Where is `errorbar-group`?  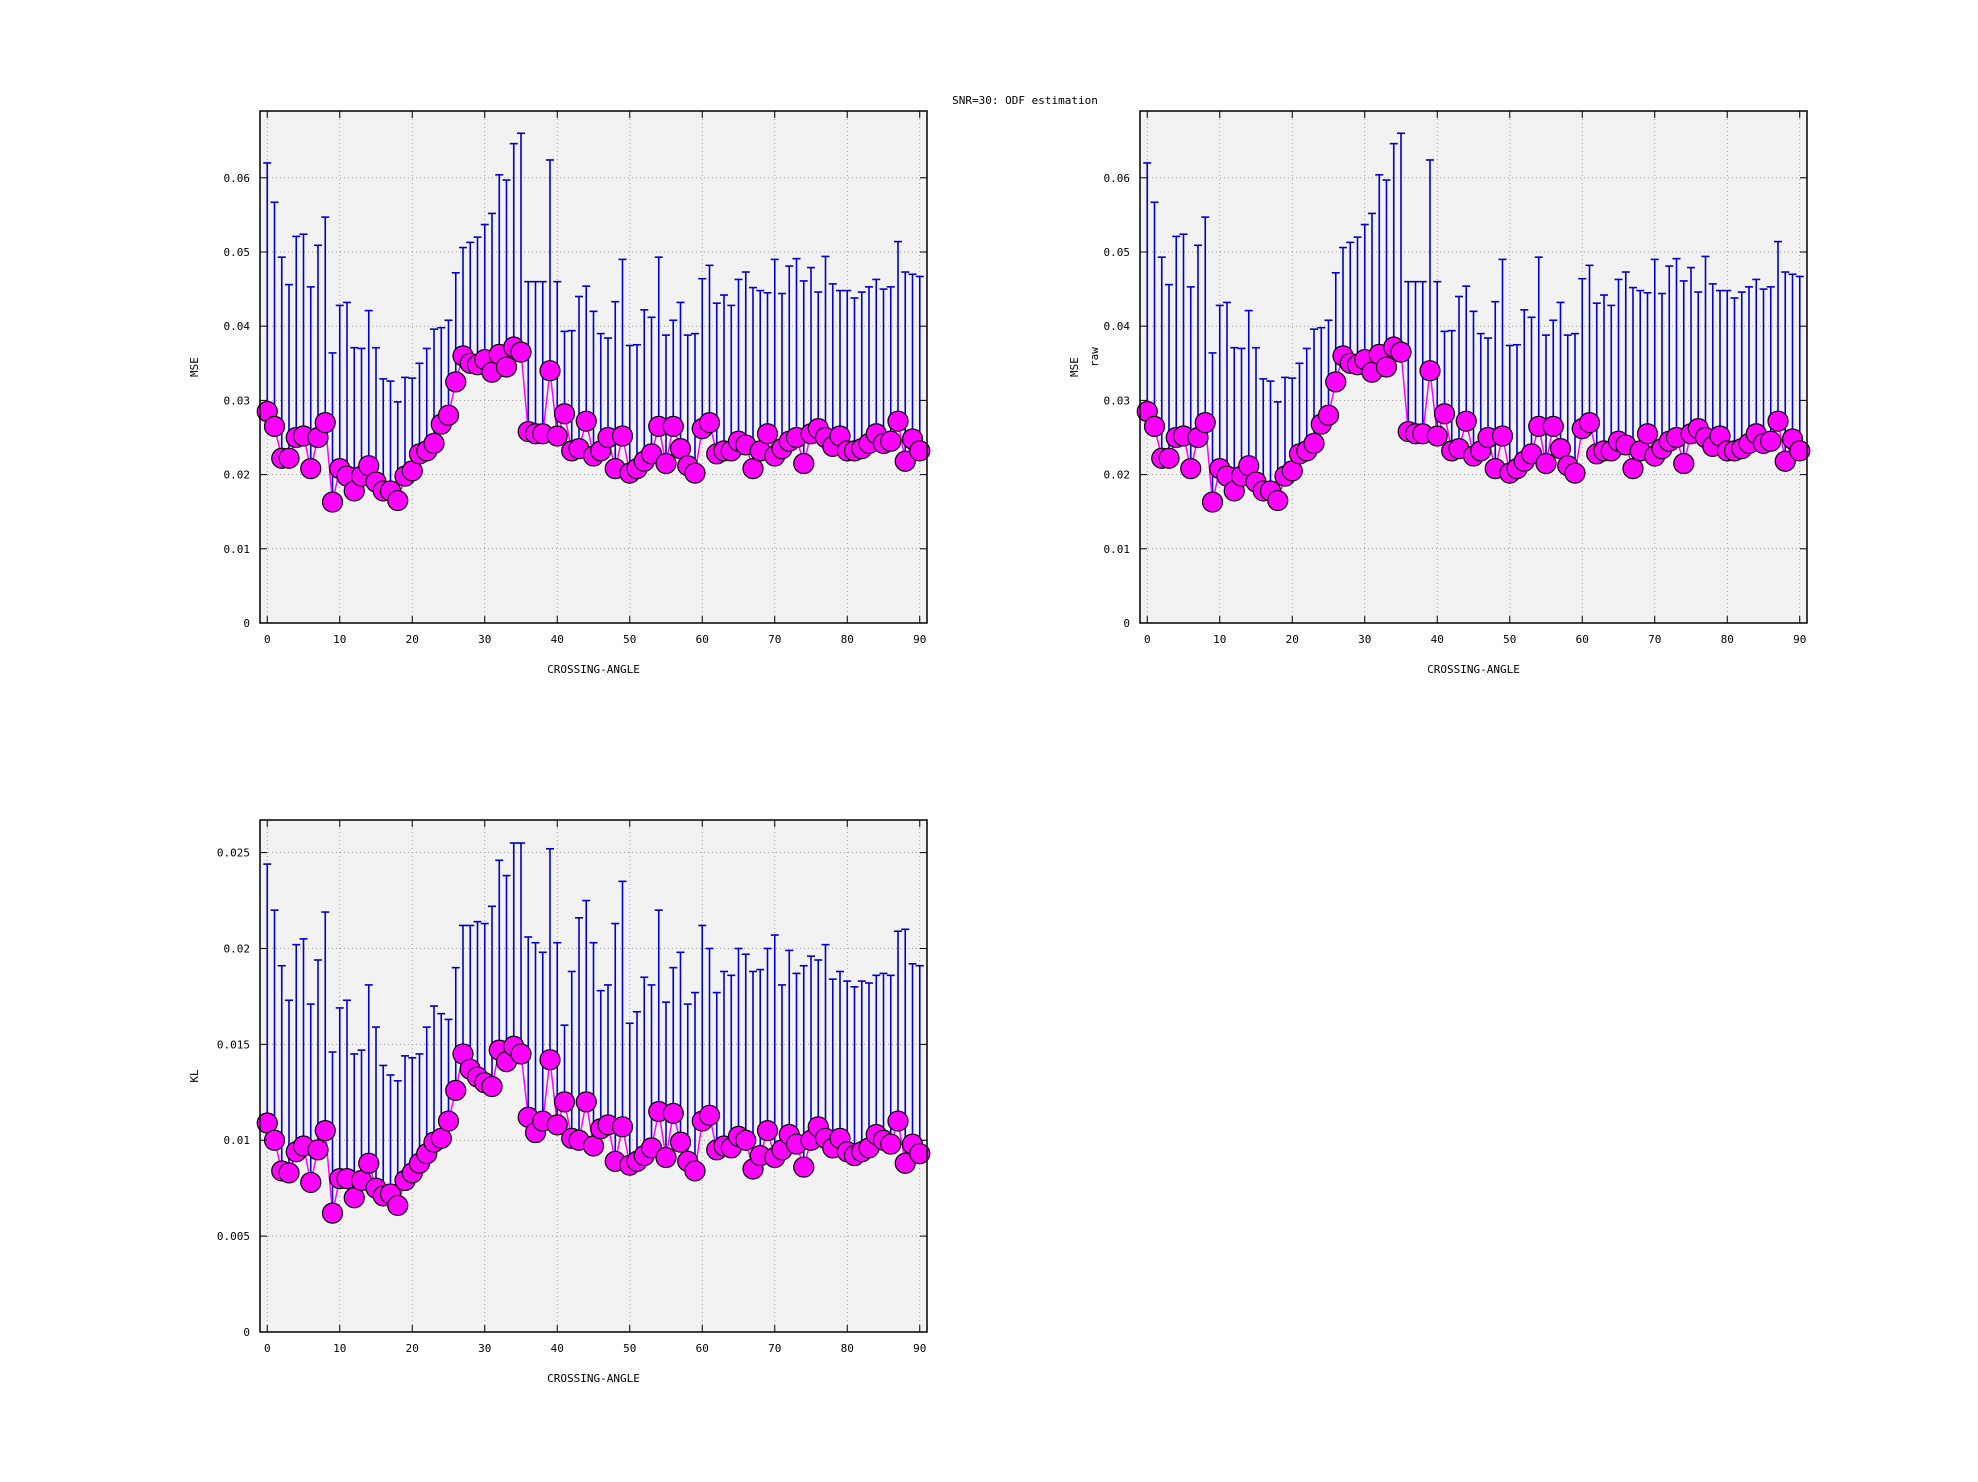
errorbar-group is located at coordinates (1473, 317).